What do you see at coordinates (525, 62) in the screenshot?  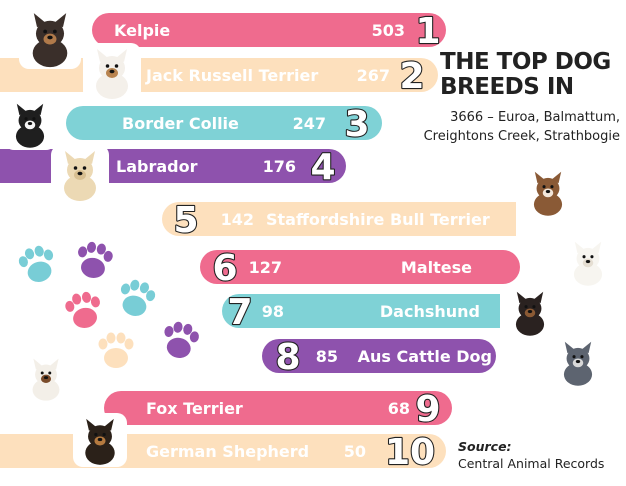 I see `title-line-1: THE TOP DOG` at bounding box center [525, 62].